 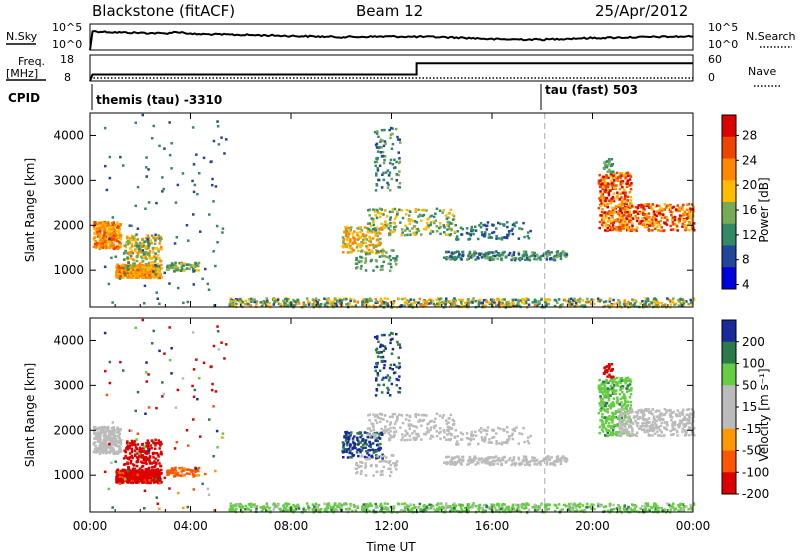 I want to click on nsky-series-line, so click(x=391, y=40).